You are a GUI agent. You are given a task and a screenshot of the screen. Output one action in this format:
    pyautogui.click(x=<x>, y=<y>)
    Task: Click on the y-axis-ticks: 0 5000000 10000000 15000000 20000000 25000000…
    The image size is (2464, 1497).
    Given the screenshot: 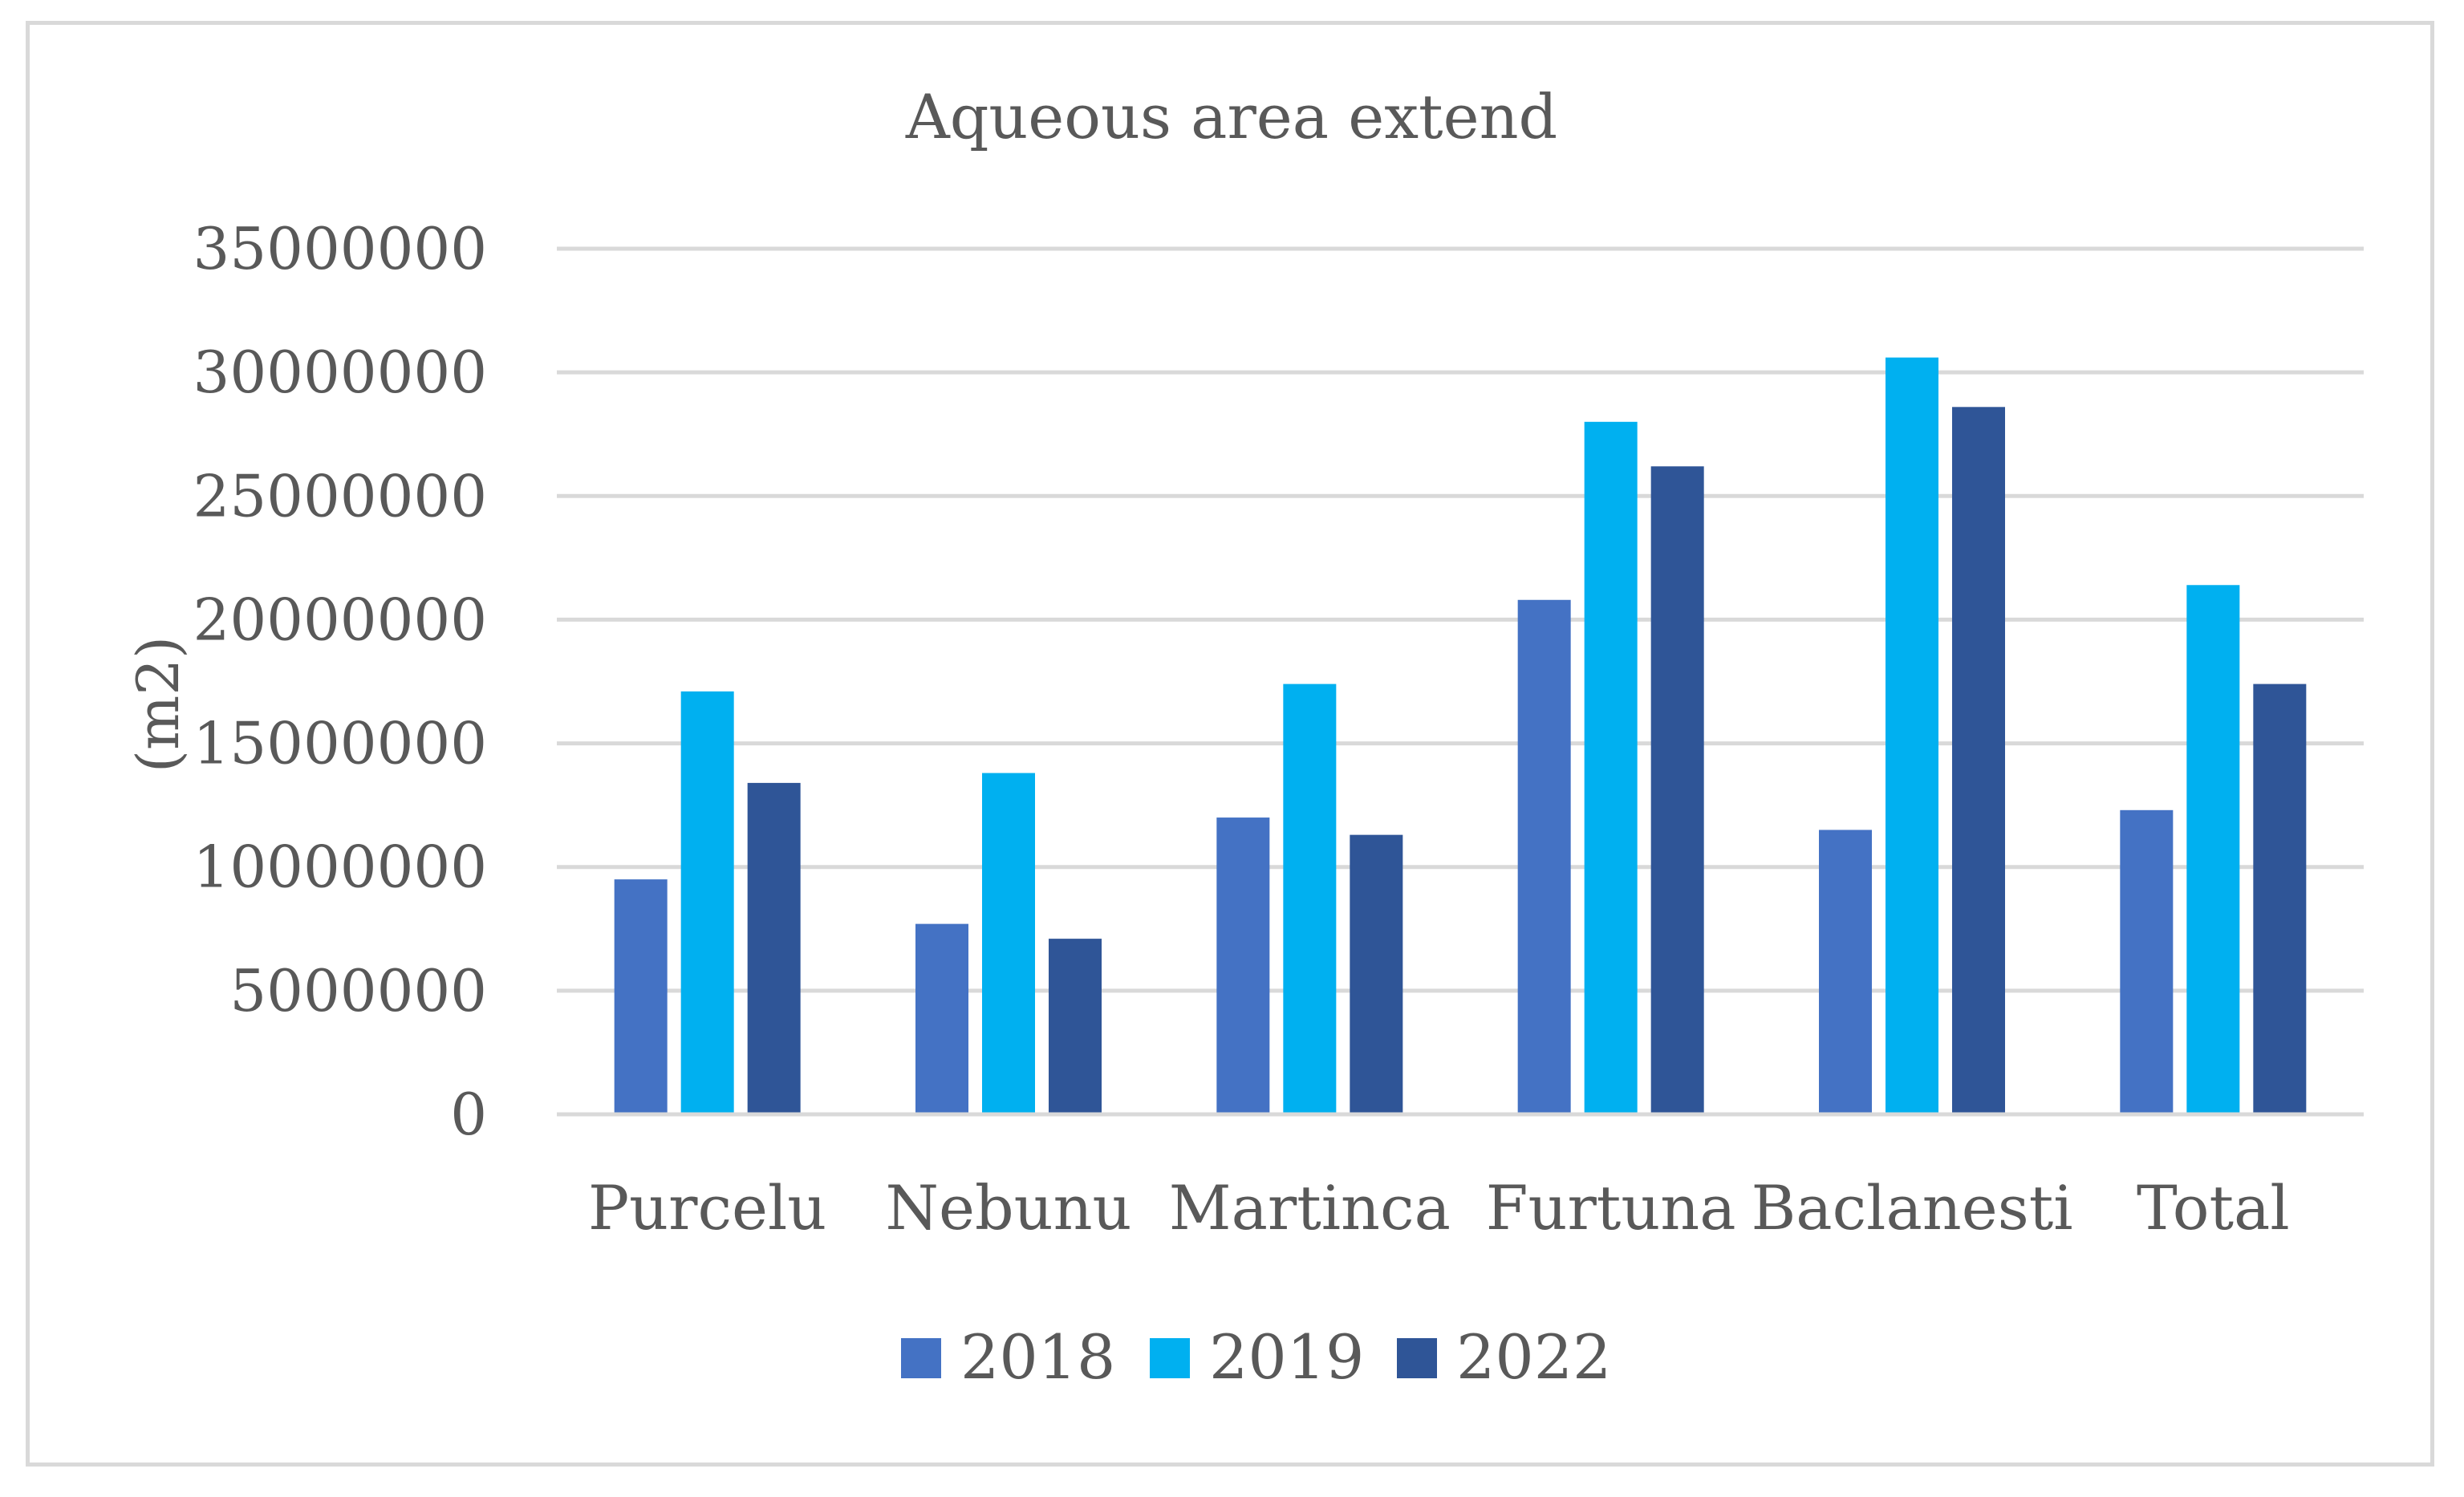 What is the action you would take?
    pyautogui.click(x=340, y=681)
    